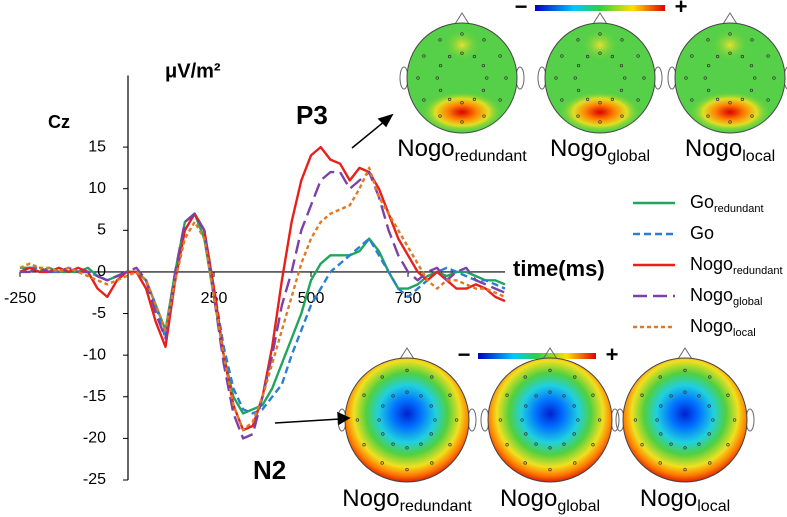 The width and height of the screenshot is (787, 517). Describe the element at coordinates (407, 500) in the screenshot. I see `topomap-label: Nogoredundant` at that location.